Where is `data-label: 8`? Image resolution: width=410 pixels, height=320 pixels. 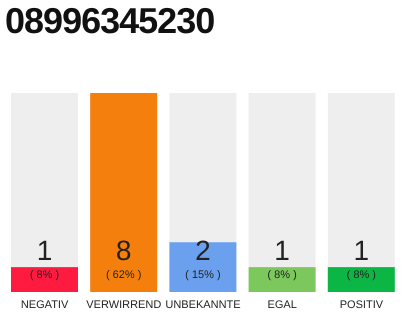
data-label: 8 is located at coordinates (124, 250).